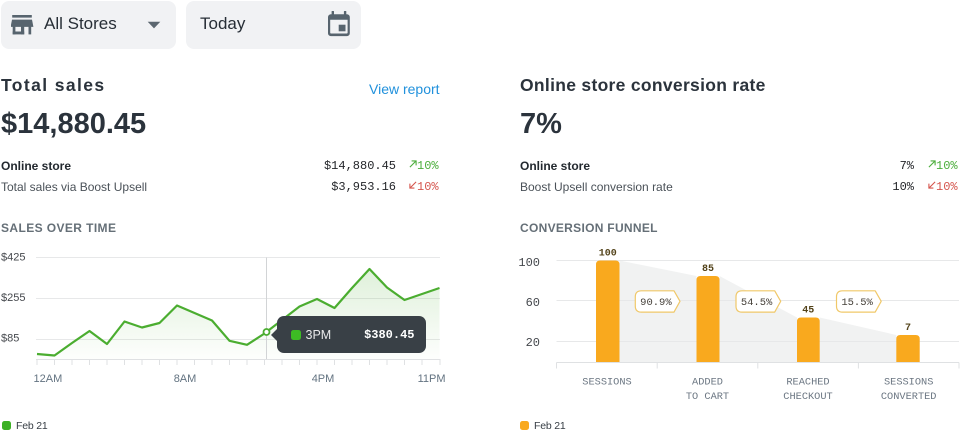 The image size is (960, 432). I want to click on svg-text: 4PM, so click(323, 379).